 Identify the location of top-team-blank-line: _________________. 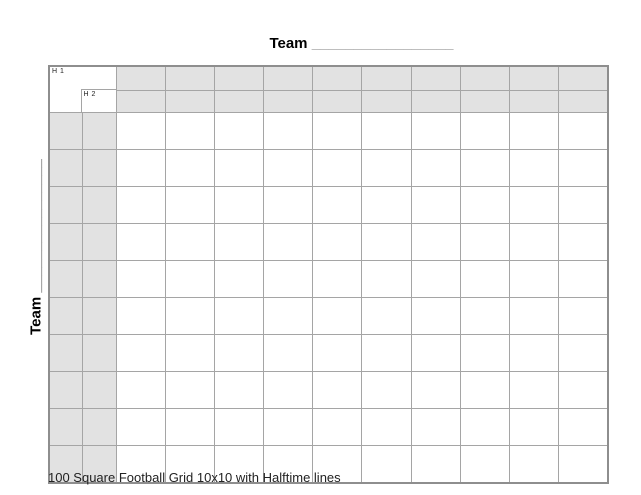
(382, 43).